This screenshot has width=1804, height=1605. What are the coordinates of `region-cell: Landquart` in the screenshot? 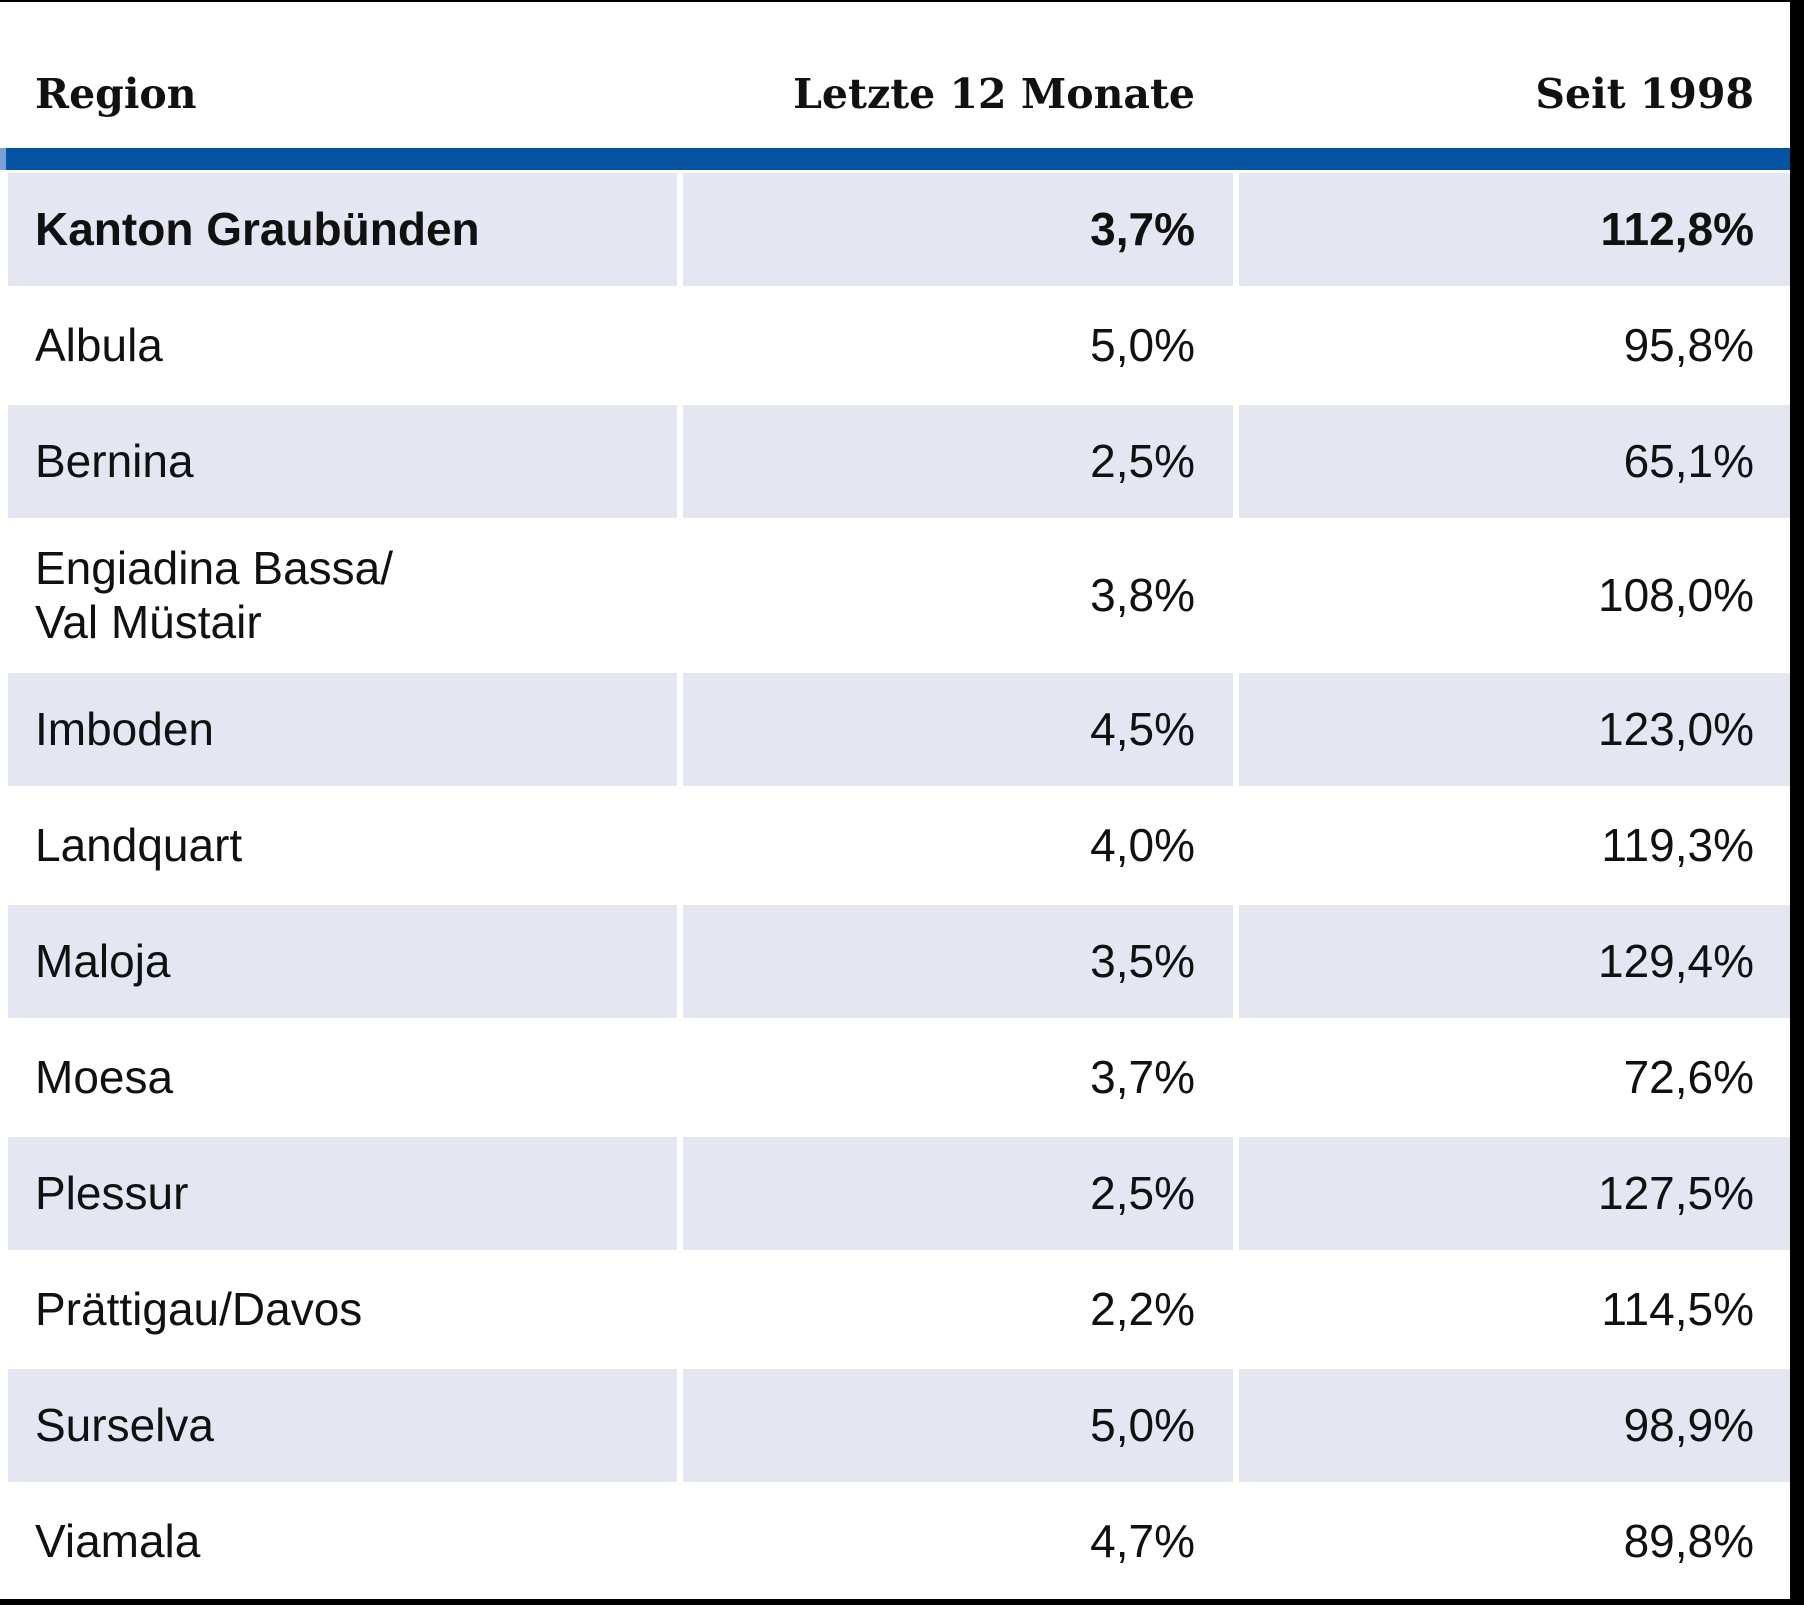 It's located at (342, 845).